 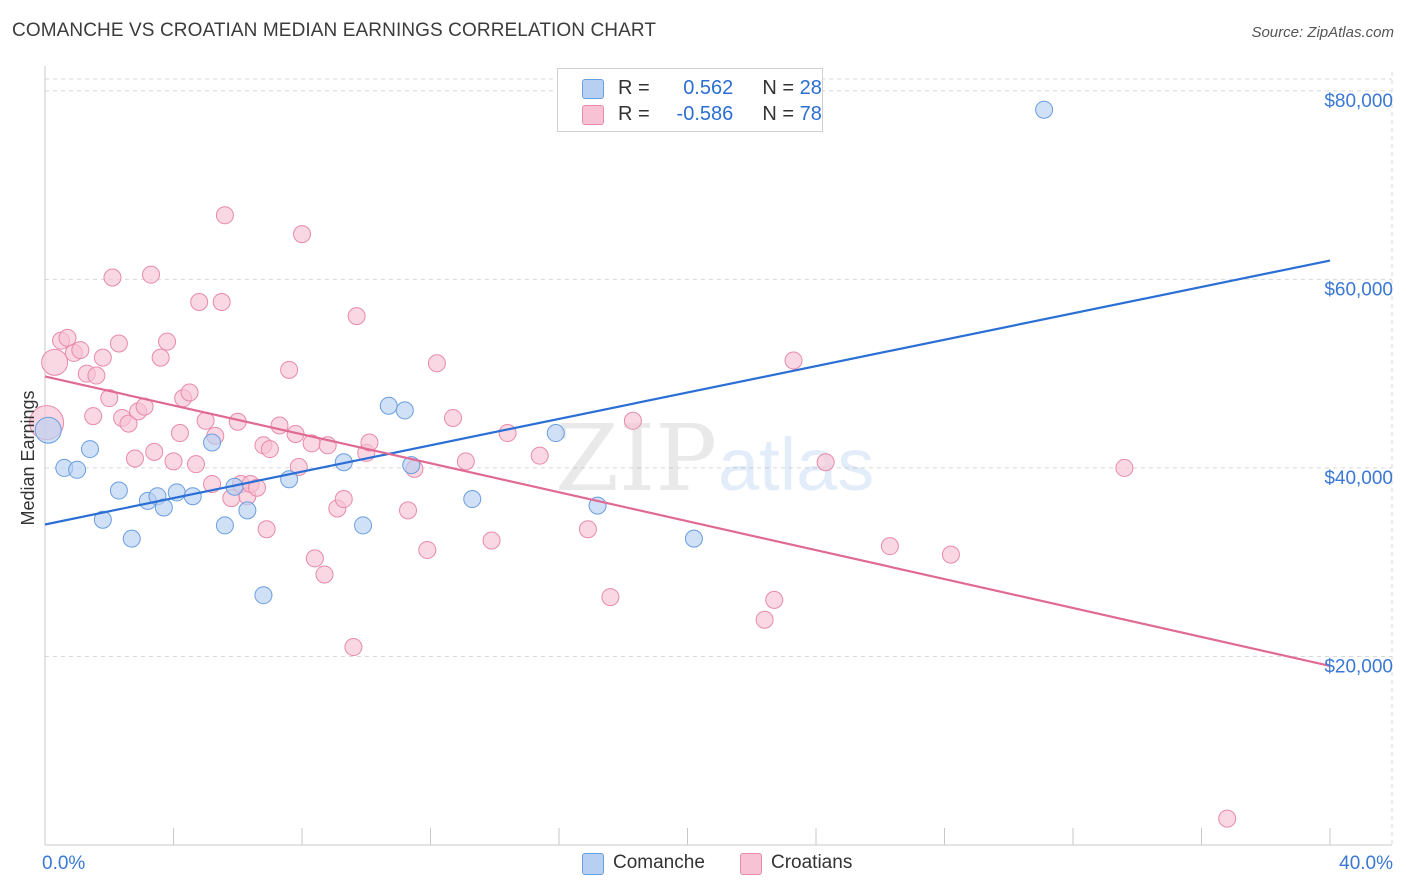 I want to click on watermark-atlas: atlas, so click(x=796, y=464).